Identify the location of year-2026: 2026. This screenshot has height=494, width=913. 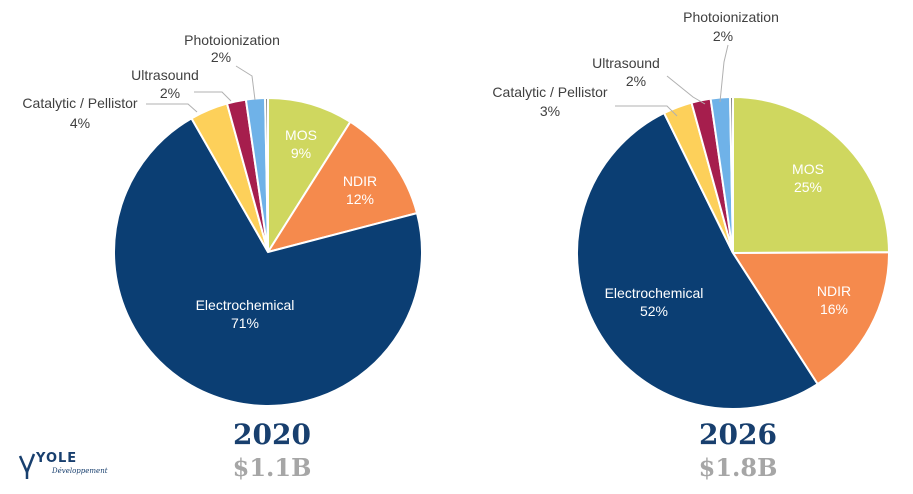
(738, 434).